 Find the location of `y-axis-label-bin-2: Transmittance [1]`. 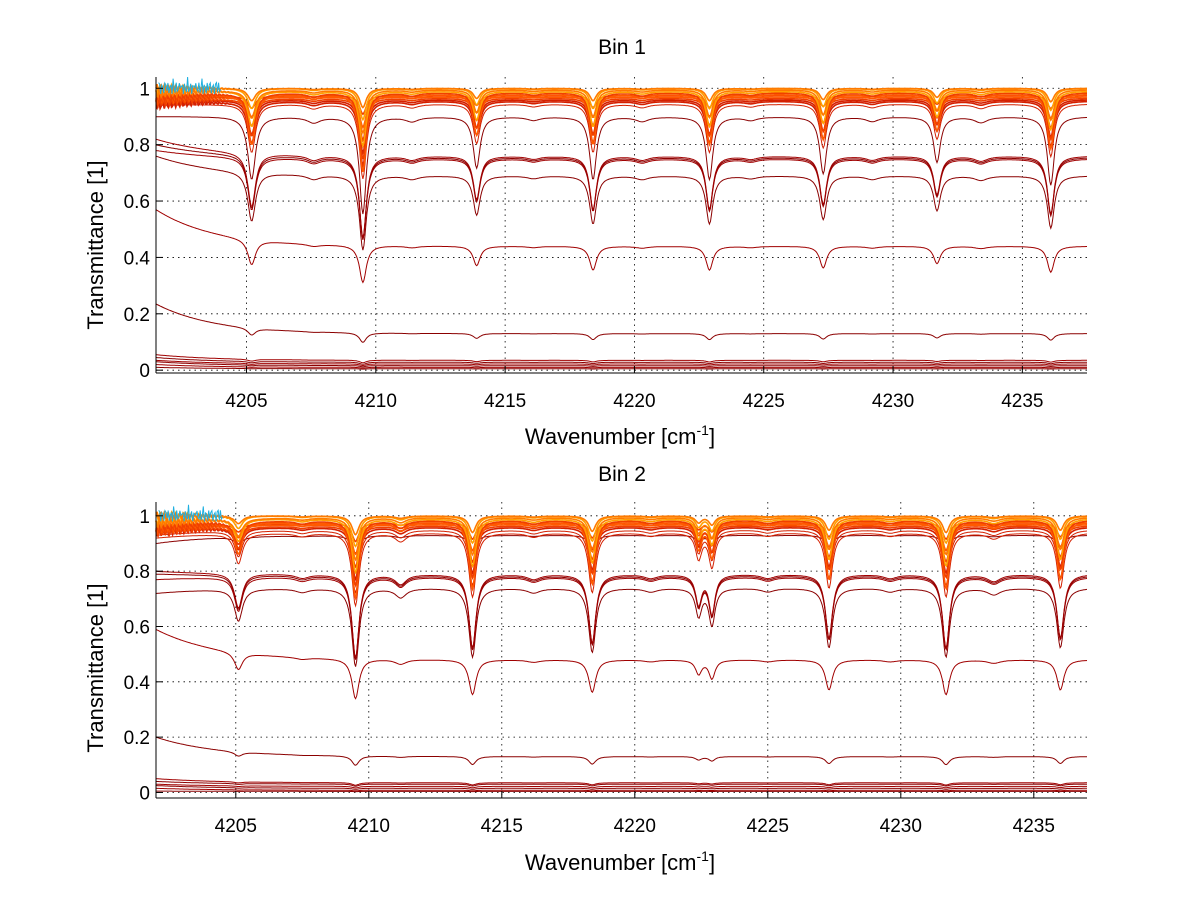

y-axis-label-bin-2: Transmittance [1] is located at coordinates (95, 667).